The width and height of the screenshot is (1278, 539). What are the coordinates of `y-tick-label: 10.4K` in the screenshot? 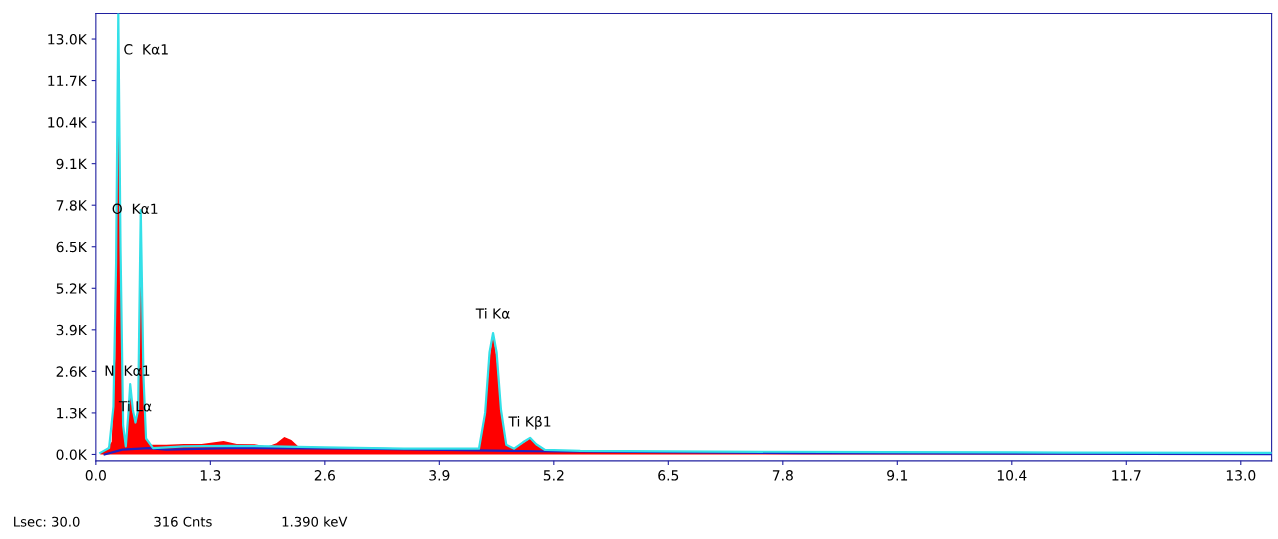 It's located at (68, 122).